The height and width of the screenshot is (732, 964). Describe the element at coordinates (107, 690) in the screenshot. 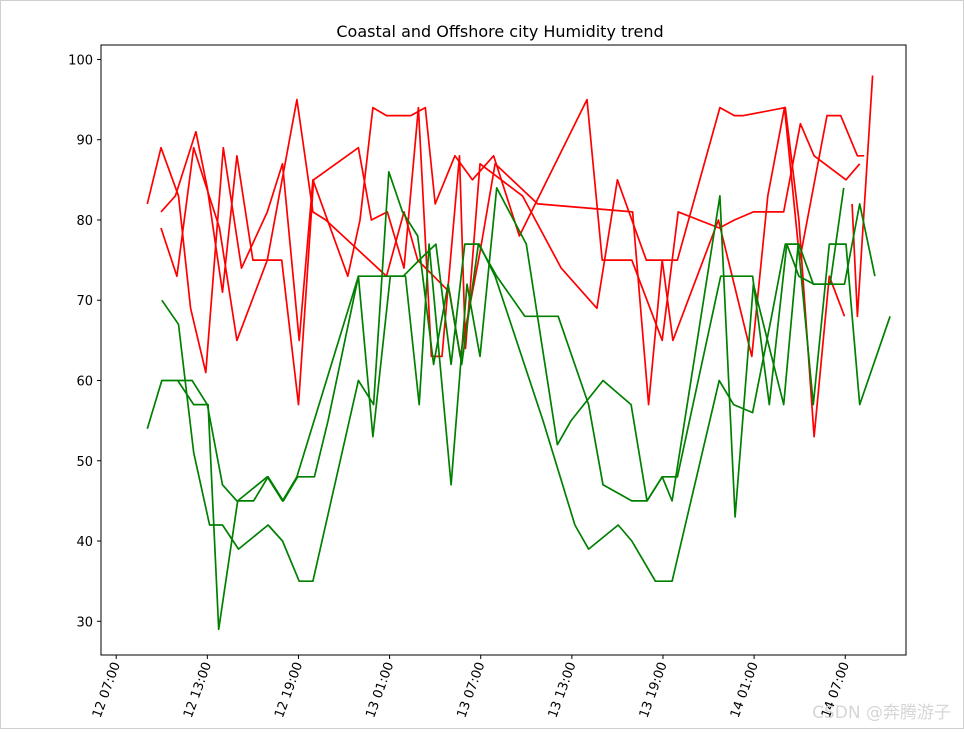

I see `x-tick-label: 12 07:00` at that location.